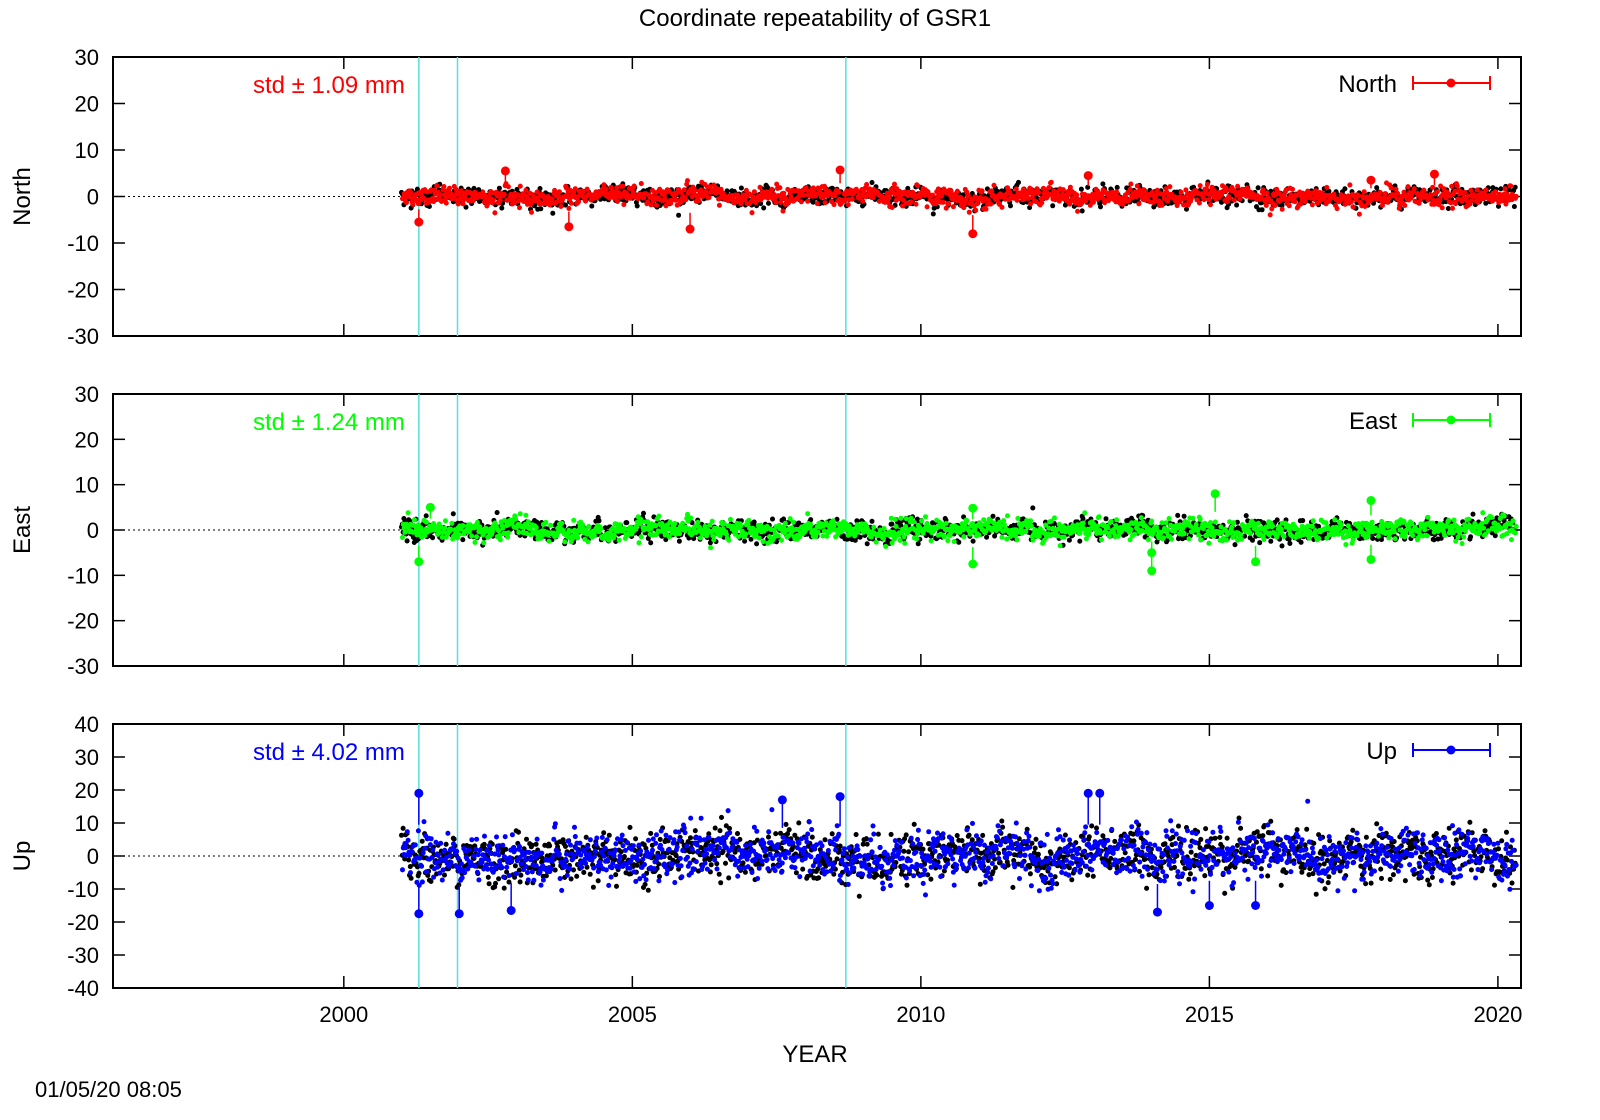 The width and height of the screenshot is (1600, 1120). Describe the element at coordinates (22, 856) in the screenshot. I see `y-axis-label: Up` at that location.